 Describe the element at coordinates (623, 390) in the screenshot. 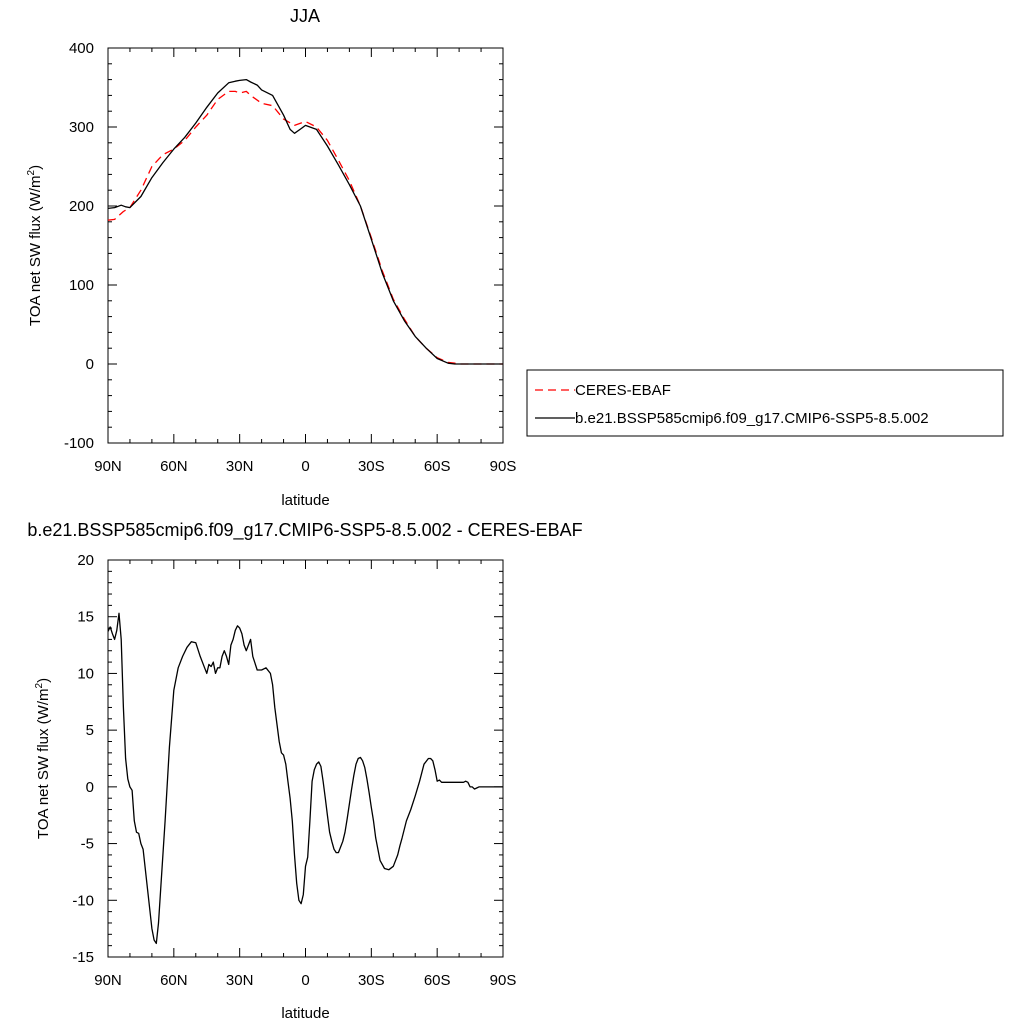

I see `legend-label-0: CERES-EBAF` at that location.